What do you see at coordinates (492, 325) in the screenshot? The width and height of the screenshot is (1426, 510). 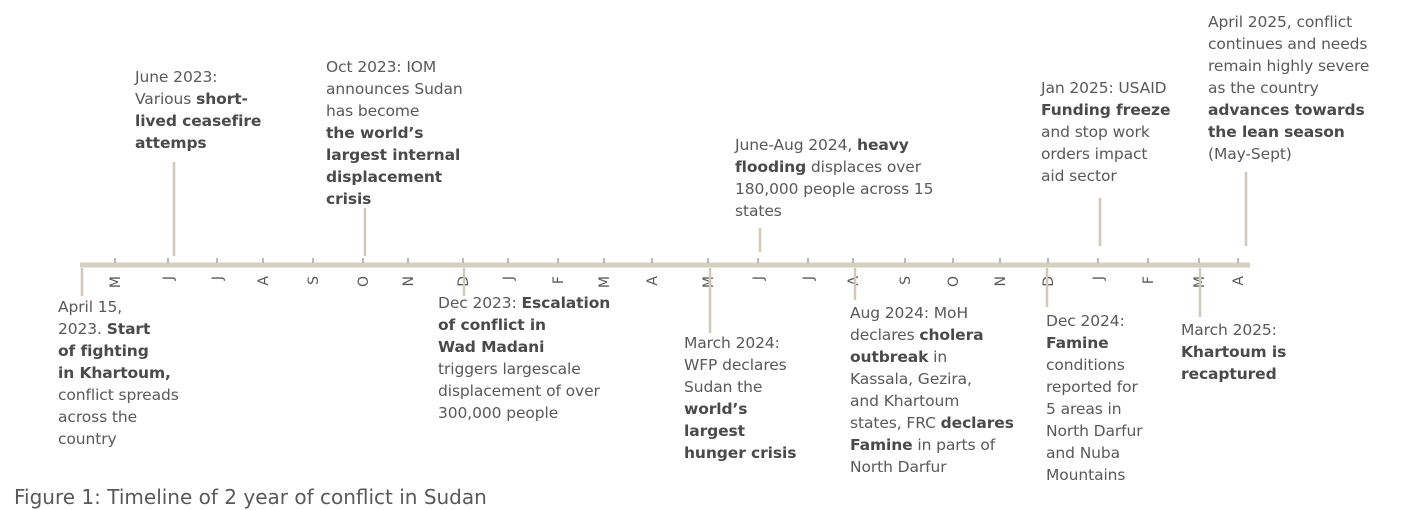 I see `event-text-bold: of conflict in` at bounding box center [492, 325].